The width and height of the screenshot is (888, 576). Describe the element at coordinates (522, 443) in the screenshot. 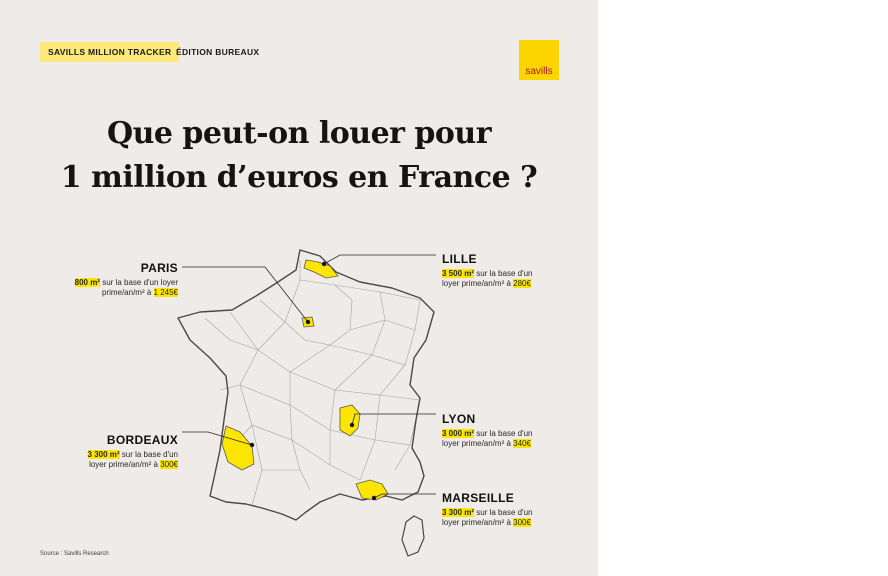

I see `rent-lyon: 340€` at that location.